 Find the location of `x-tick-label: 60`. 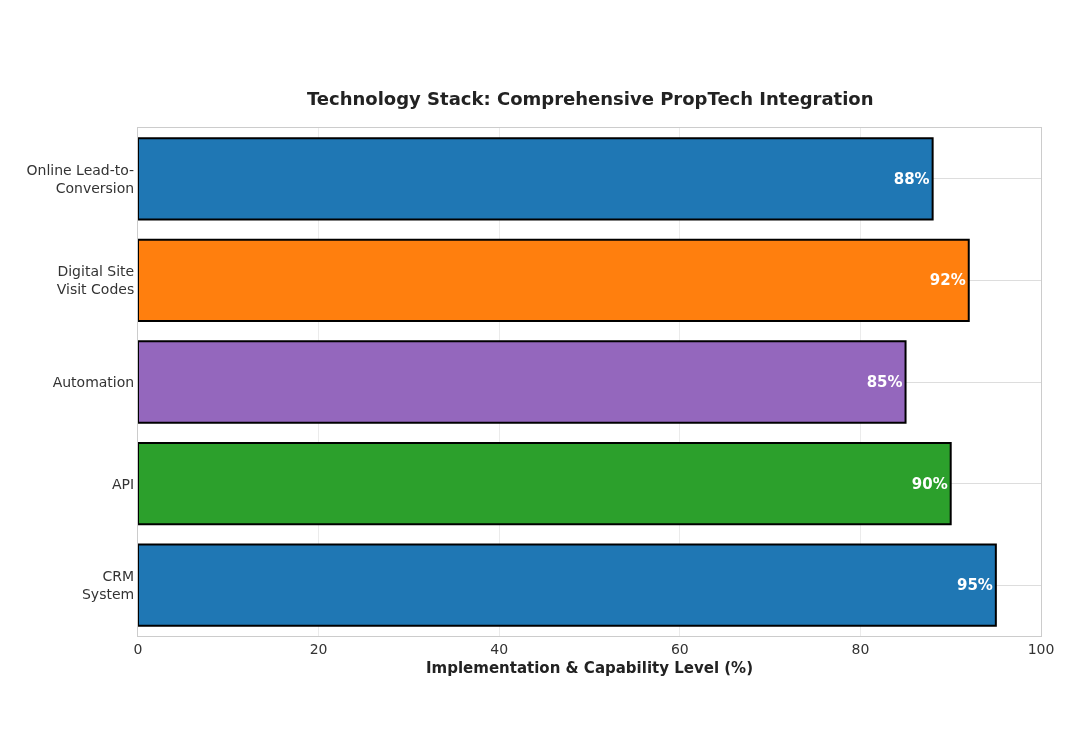

x-tick-label: 60 is located at coordinates (679, 648).